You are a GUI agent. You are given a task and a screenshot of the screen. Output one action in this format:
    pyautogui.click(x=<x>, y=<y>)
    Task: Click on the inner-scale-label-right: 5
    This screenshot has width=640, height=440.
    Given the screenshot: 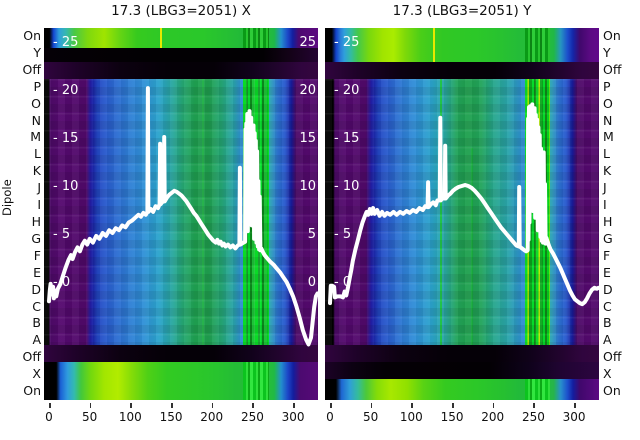 What is the action you would take?
    pyautogui.click(x=311, y=234)
    